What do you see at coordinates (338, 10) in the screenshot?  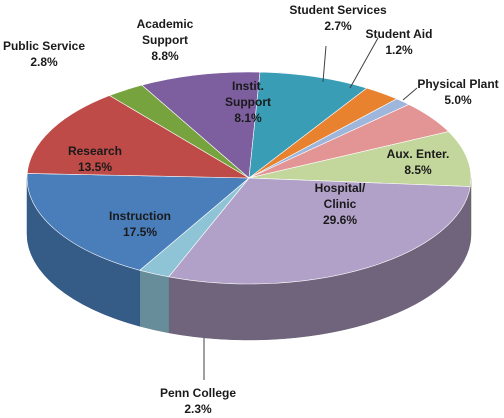 I see `slice-name-student-services: Student Services` at bounding box center [338, 10].